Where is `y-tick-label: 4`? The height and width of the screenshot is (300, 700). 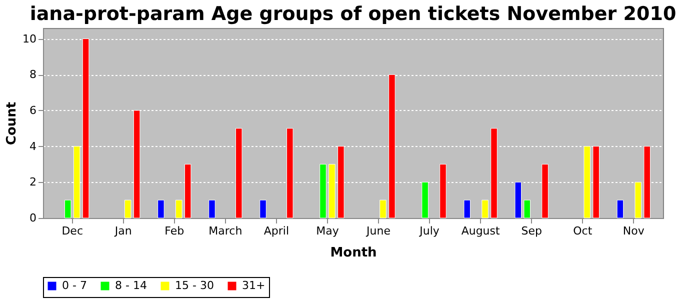 y-tick-label: 4 is located at coordinates (33, 146).